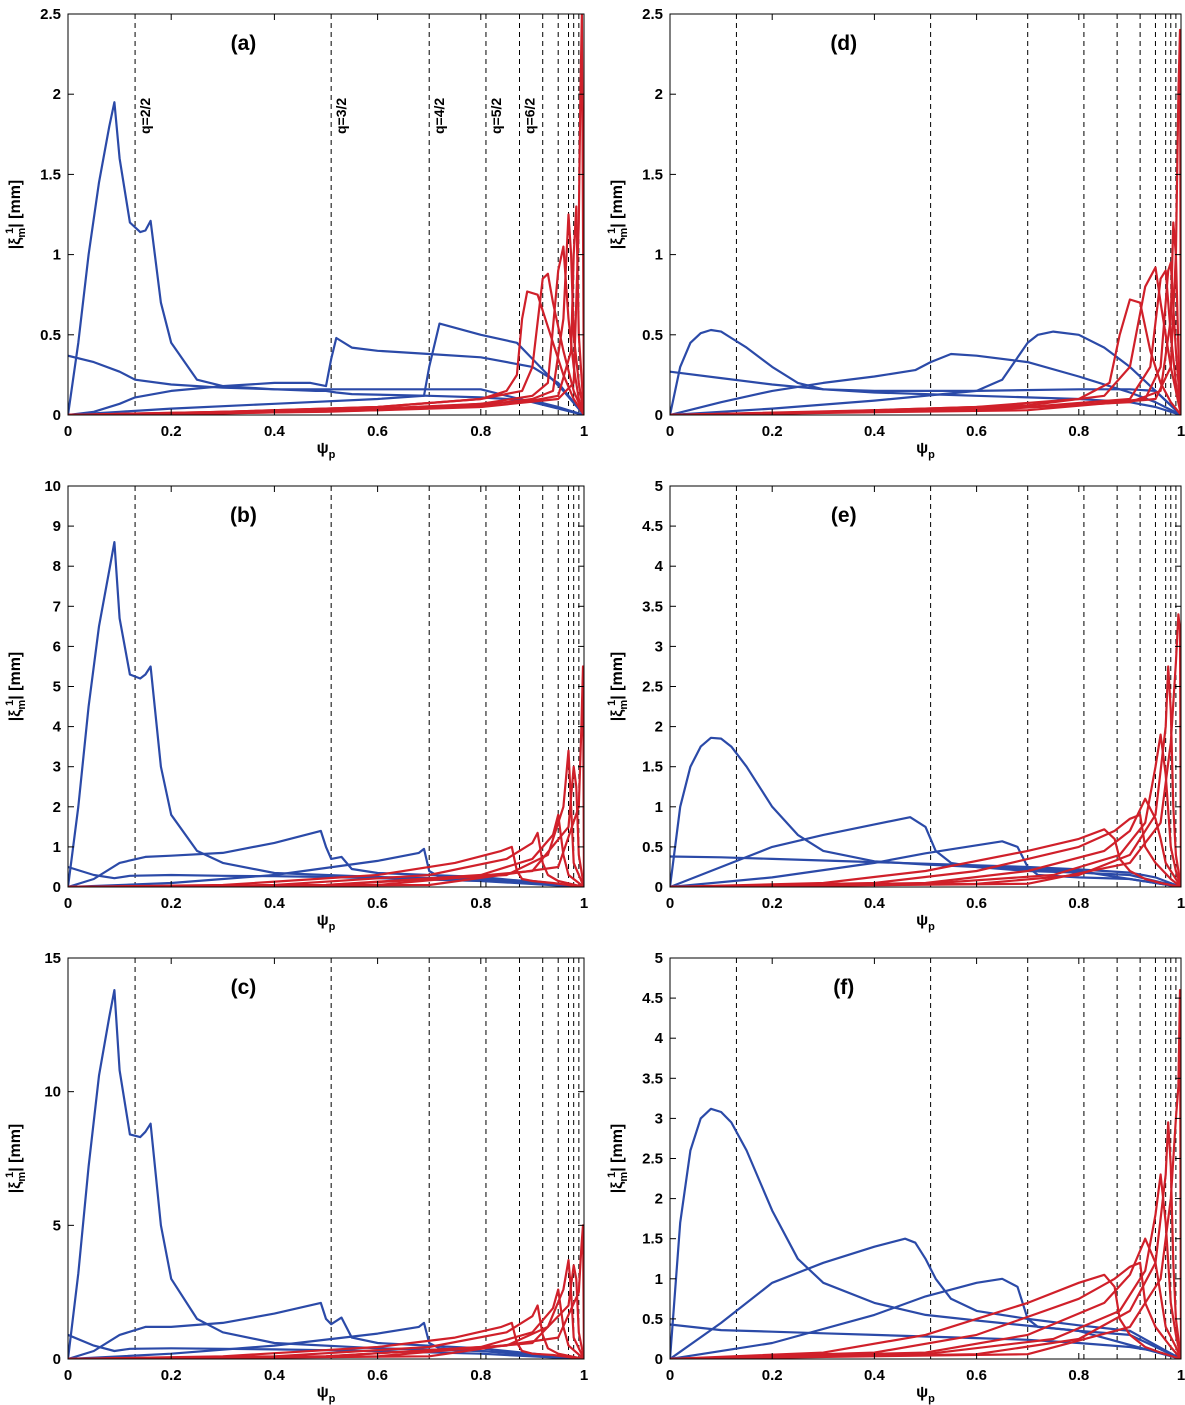 The image size is (1185, 1405). I want to click on x-tick-label: 0.8, so click(1078, 431).